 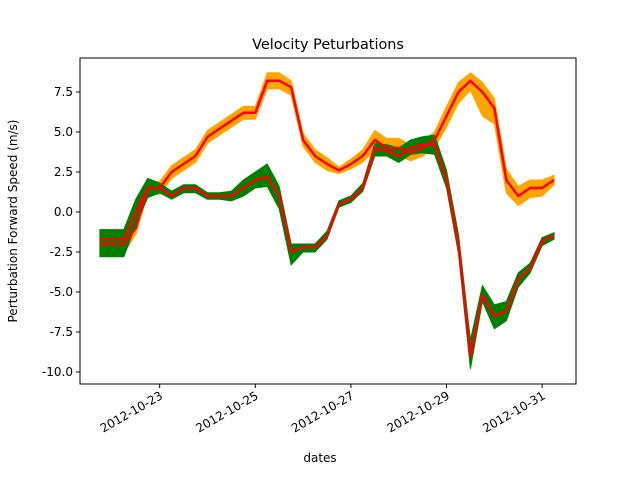 I want to click on y-tick-label: 2.5, so click(x=63, y=172).